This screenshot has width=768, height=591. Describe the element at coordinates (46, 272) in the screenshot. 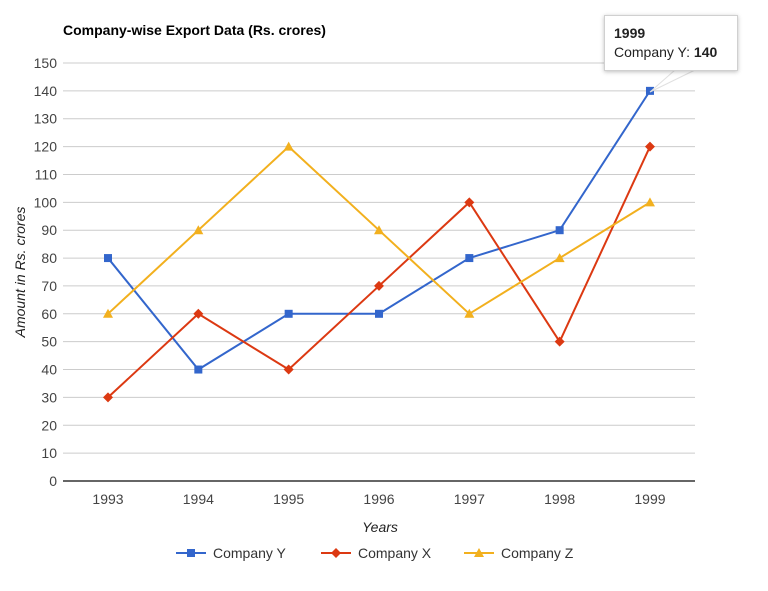

I see `y-axis-ticks: 0 10 20 30 40 50 60 70 80 90 100 110 120 130 140 150` at that location.